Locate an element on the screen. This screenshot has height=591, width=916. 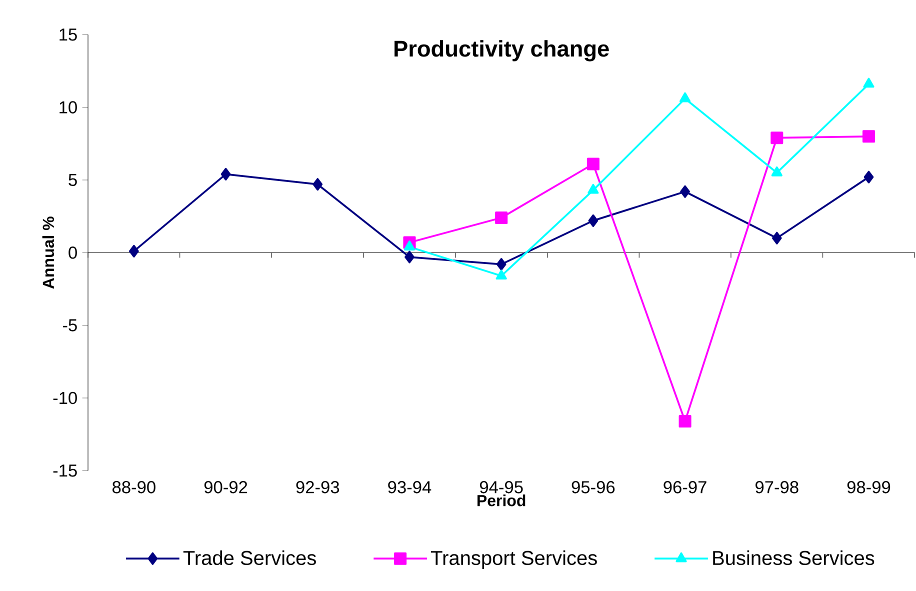
chart-title: Productivity change is located at coordinates (501, 51).